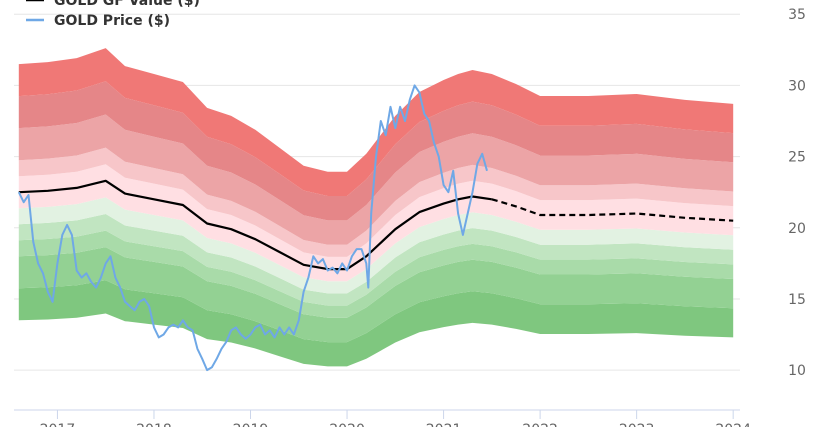 This screenshot has width=820, height=427. What do you see at coordinates (347, 424) in the screenshot?
I see `x-tick-label: 2020` at bounding box center [347, 424].